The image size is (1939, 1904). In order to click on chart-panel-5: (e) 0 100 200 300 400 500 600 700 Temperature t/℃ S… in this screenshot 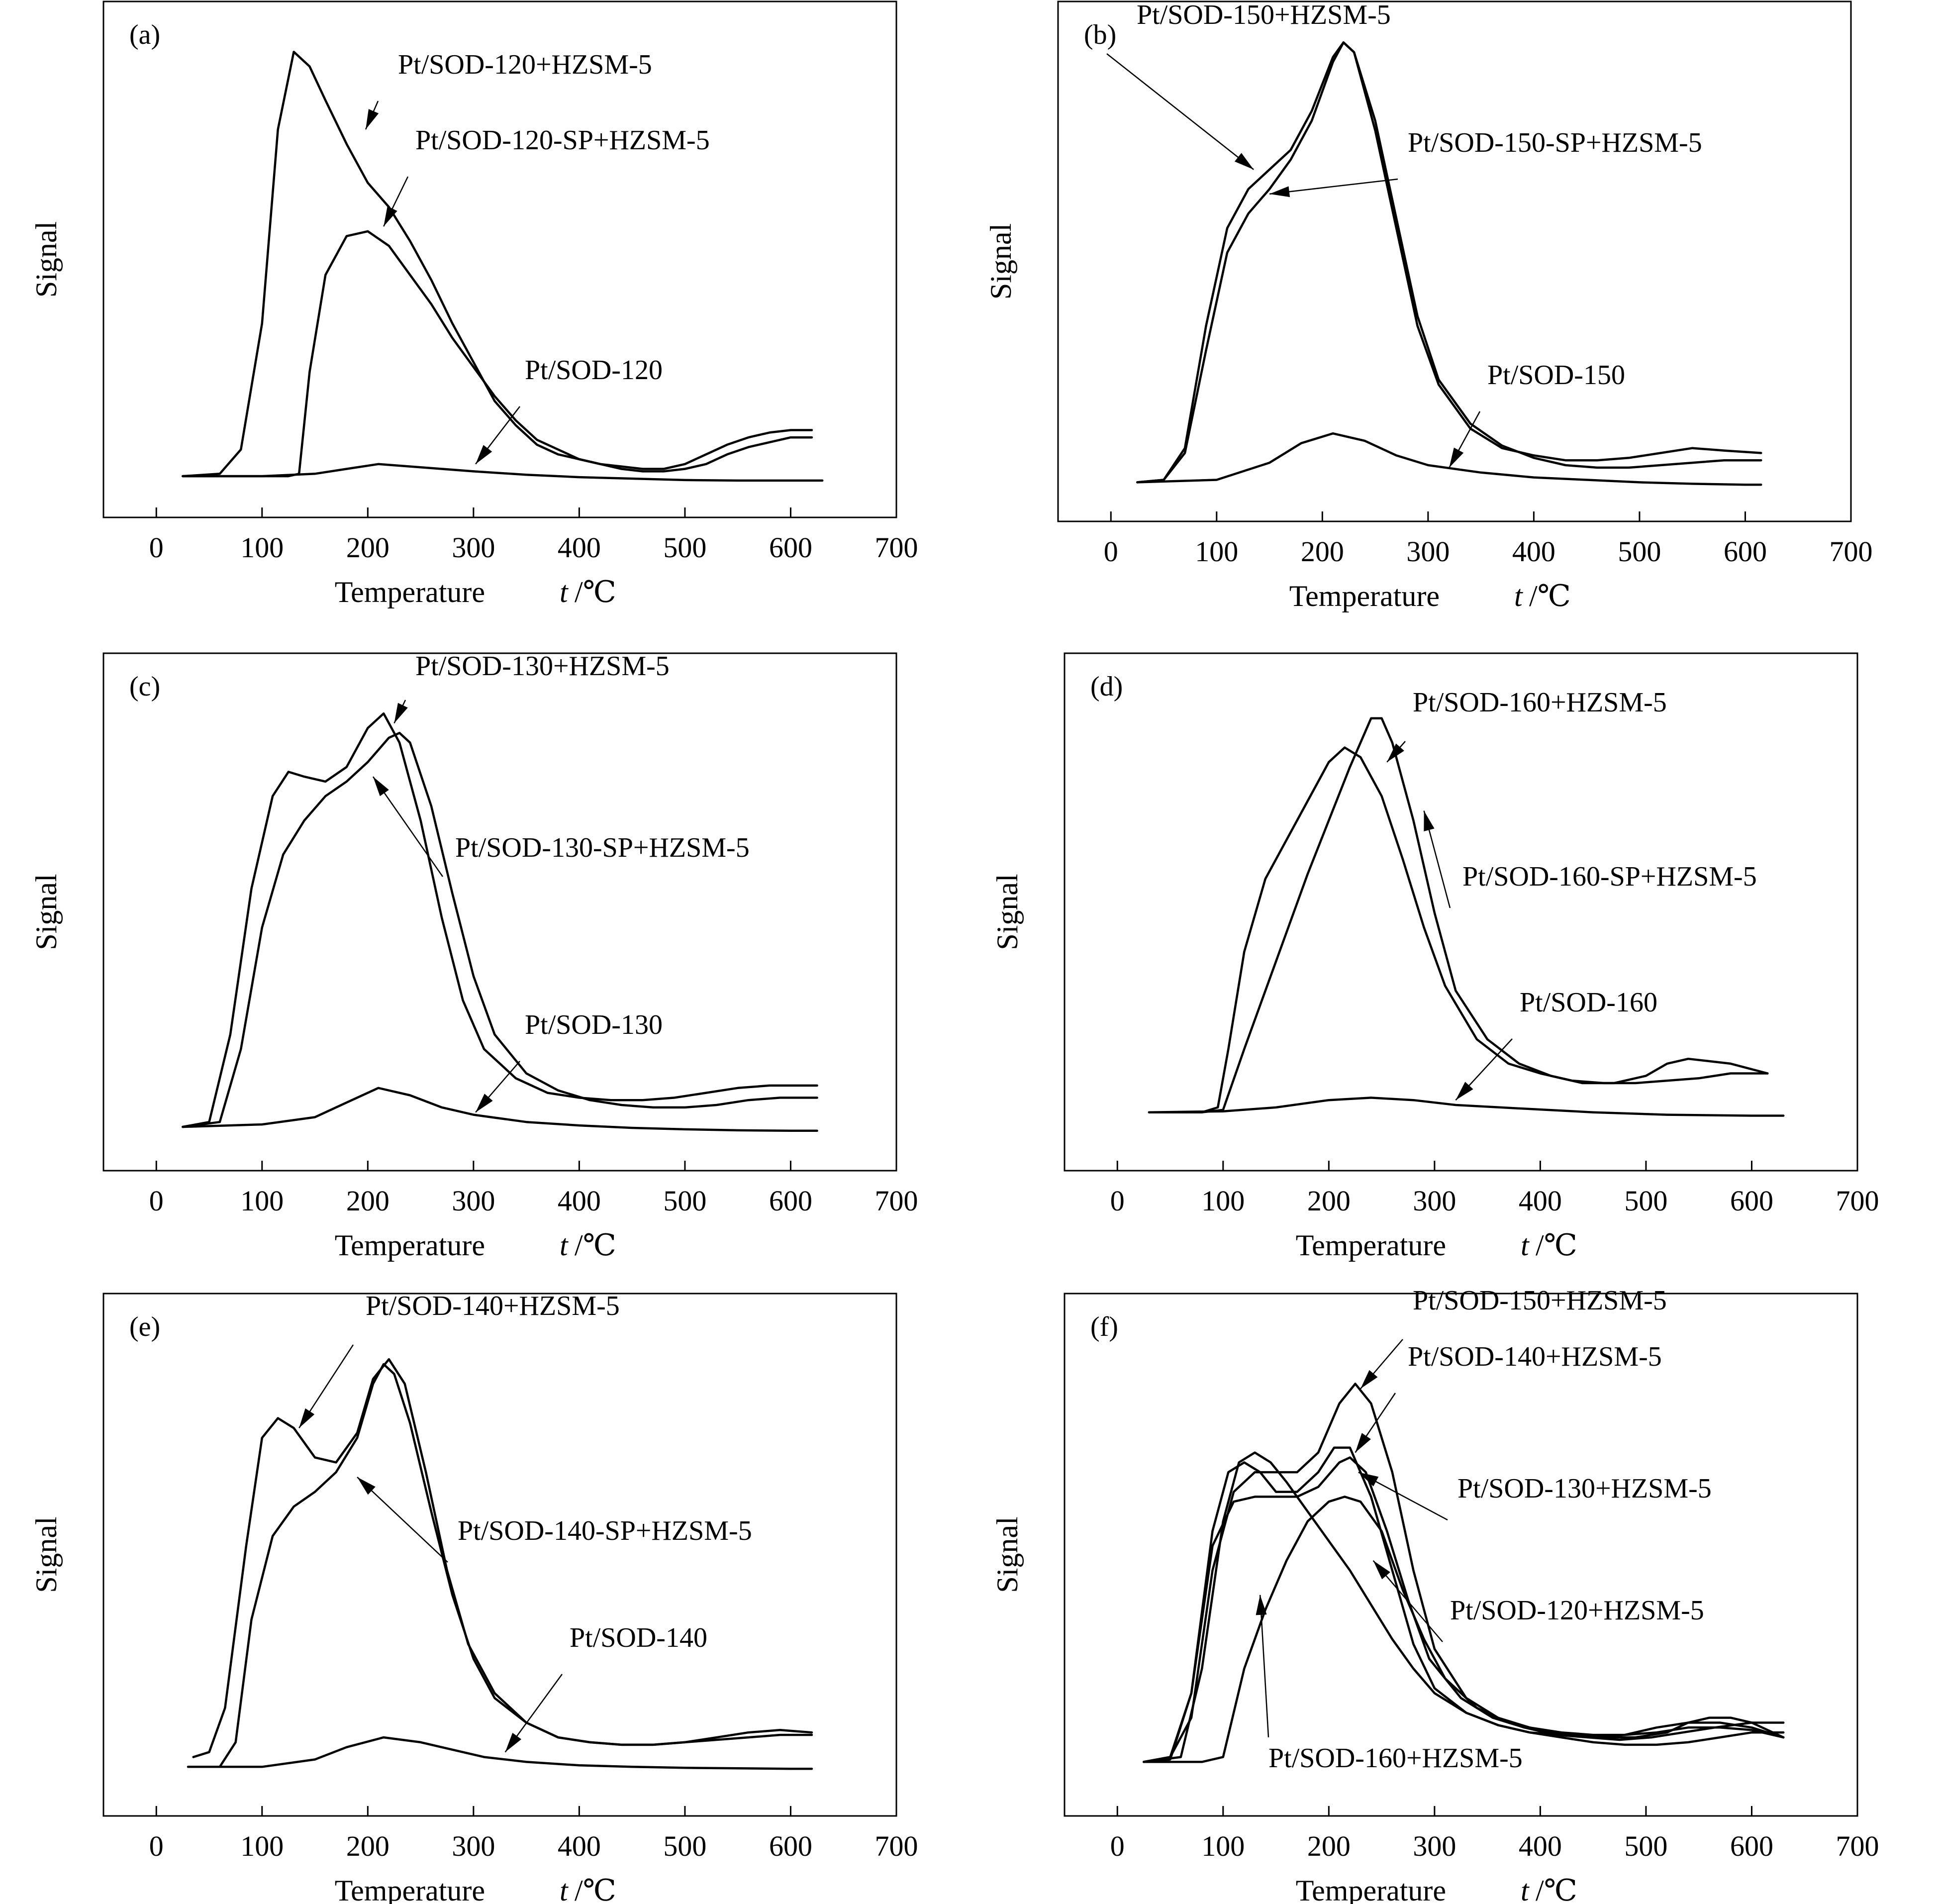, I will do `click(474, 1598)`.